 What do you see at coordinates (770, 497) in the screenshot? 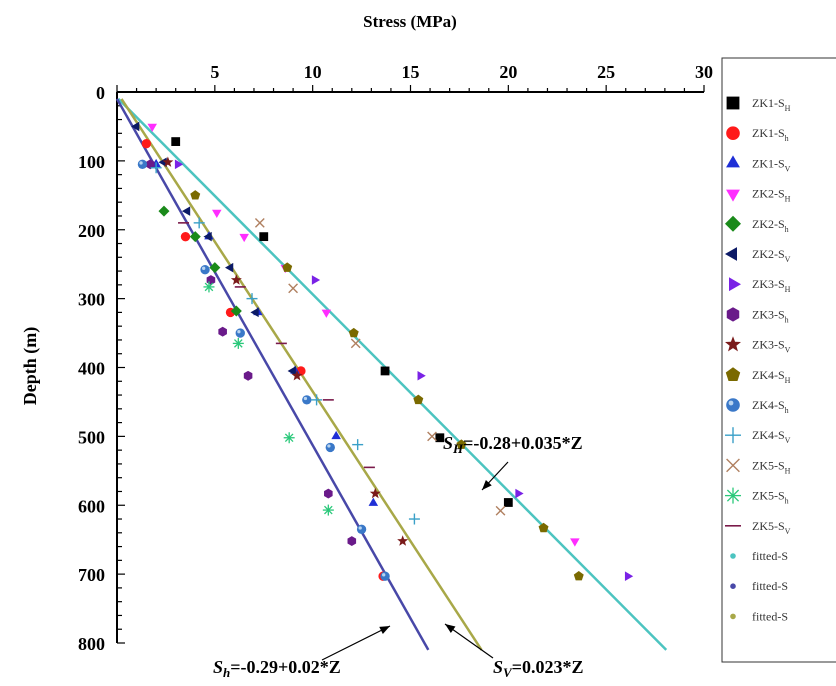
I see `legend-label: ZK5-Sh` at bounding box center [770, 497].